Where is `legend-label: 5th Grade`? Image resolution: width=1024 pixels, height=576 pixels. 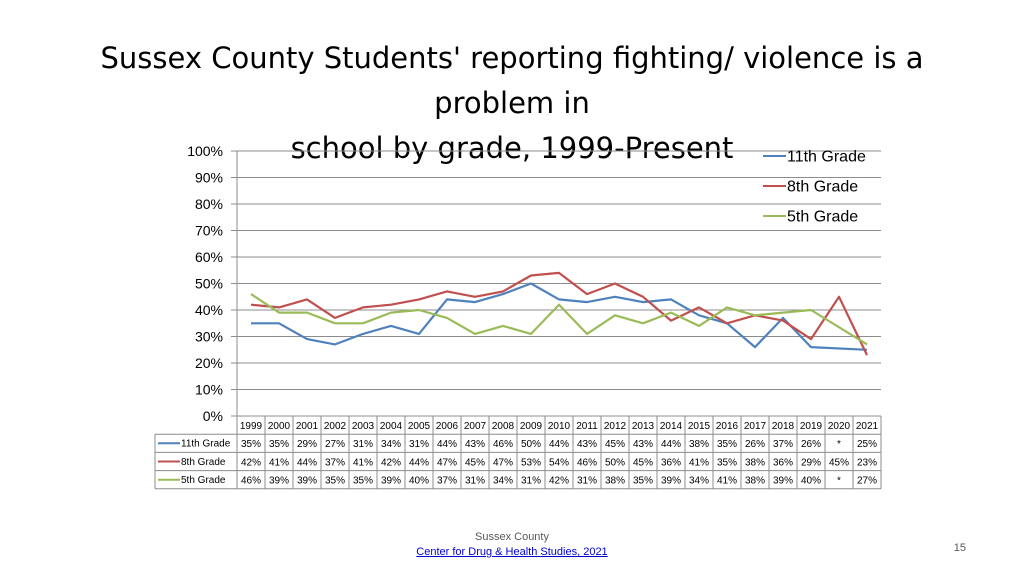
legend-label: 5th Grade is located at coordinates (822, 217).